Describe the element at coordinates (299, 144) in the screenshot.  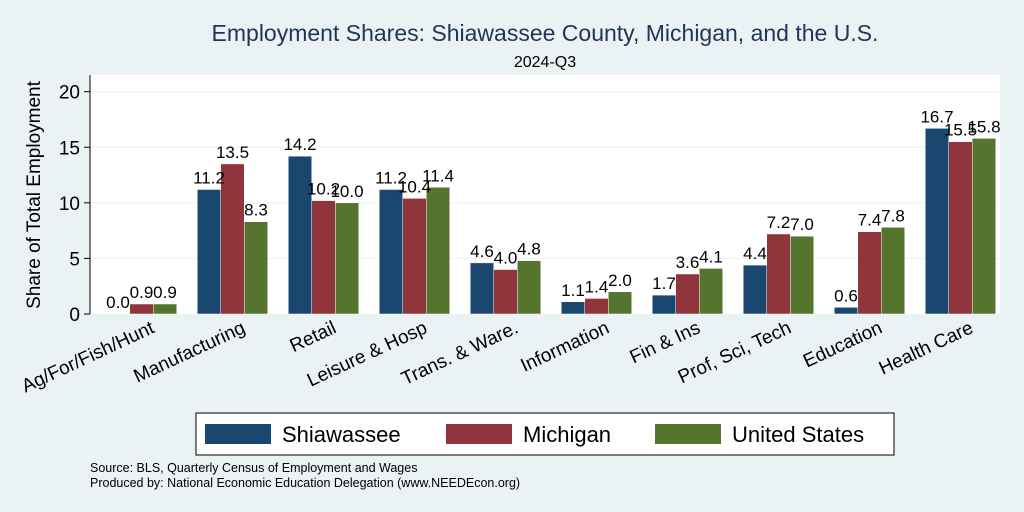
I see `data-label: 14.2` at that location.